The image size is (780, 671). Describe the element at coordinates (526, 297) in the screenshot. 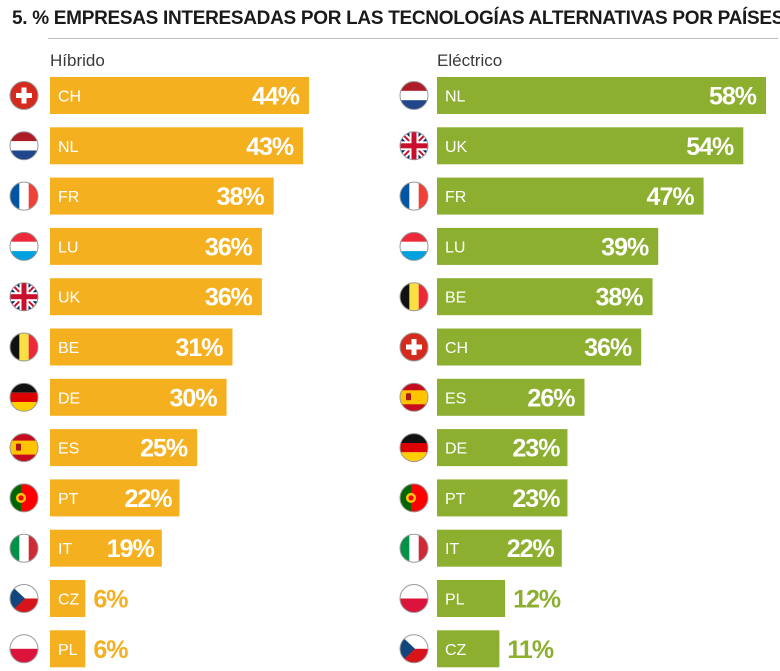

I see `bar-row-be: BE 38%` at that location.